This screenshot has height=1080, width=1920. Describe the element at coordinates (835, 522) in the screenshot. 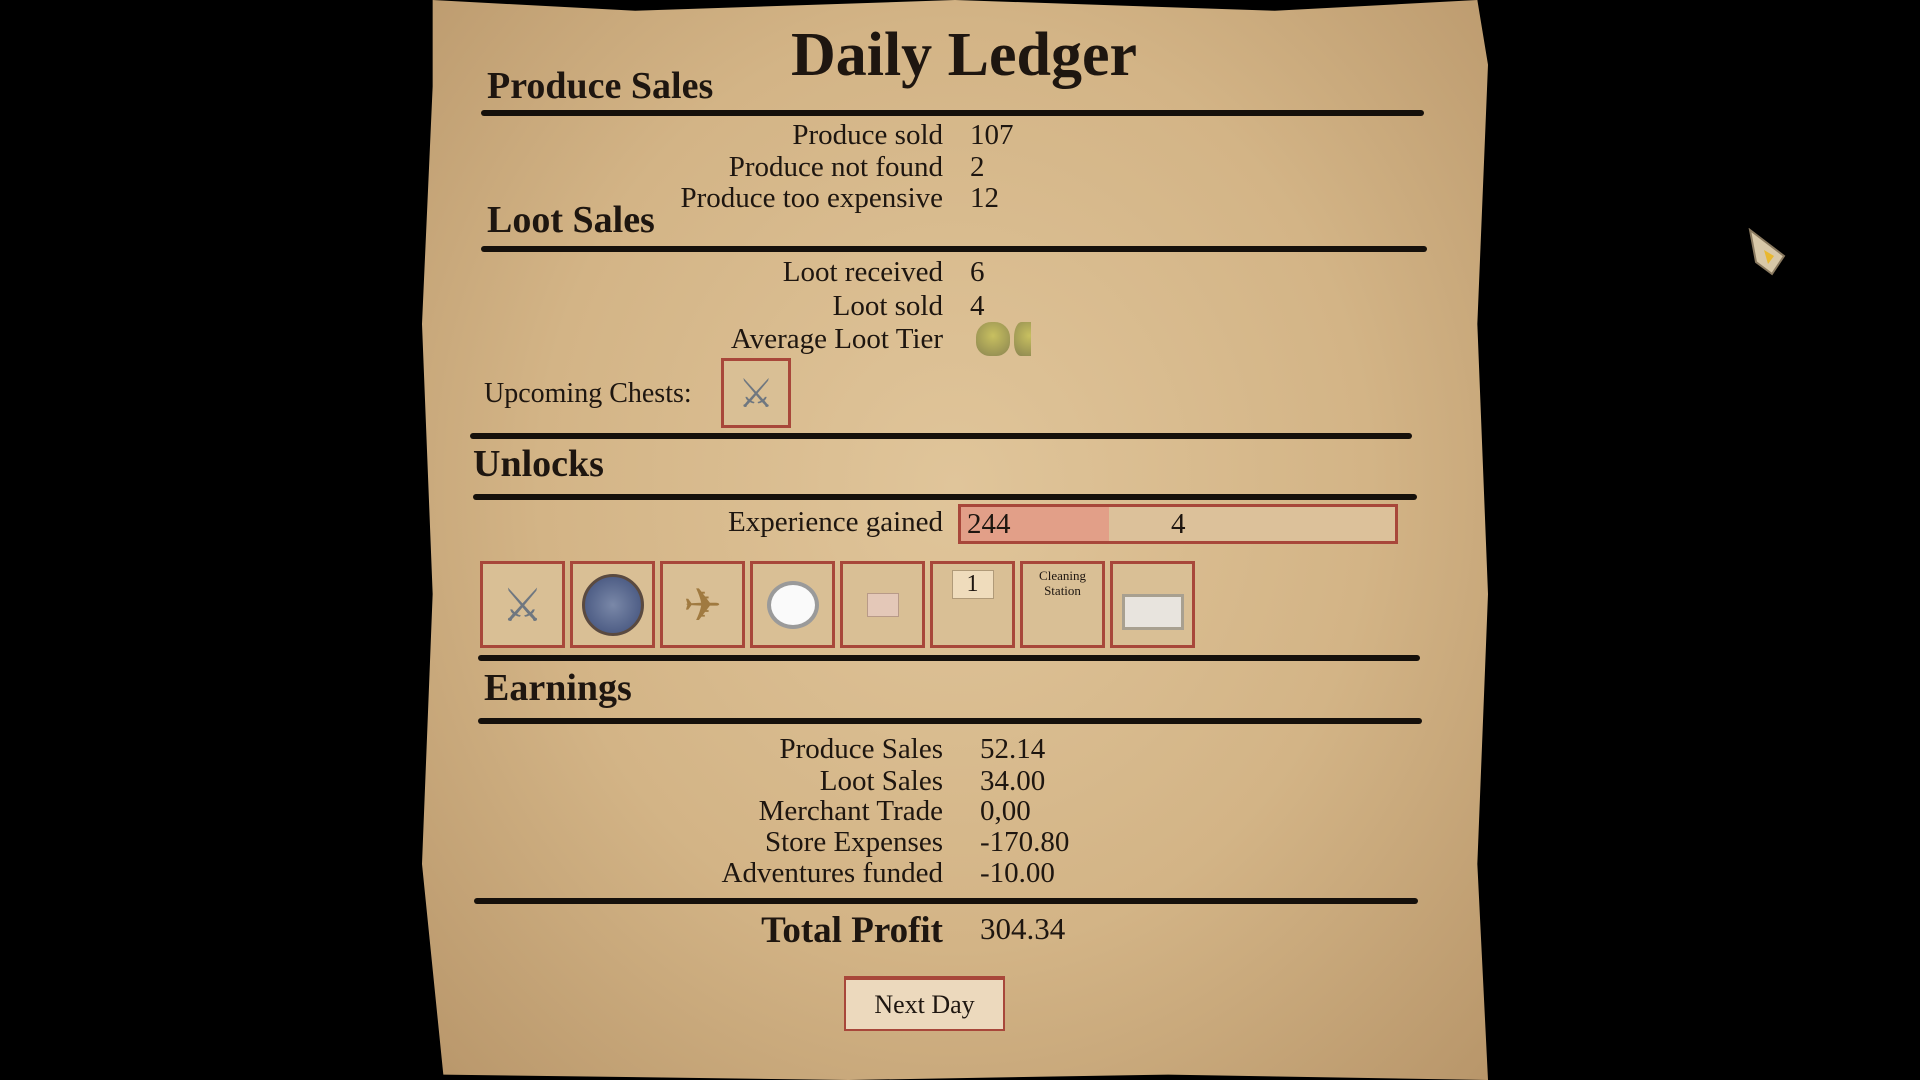

I see `experience-label: Experience gained` at that location.